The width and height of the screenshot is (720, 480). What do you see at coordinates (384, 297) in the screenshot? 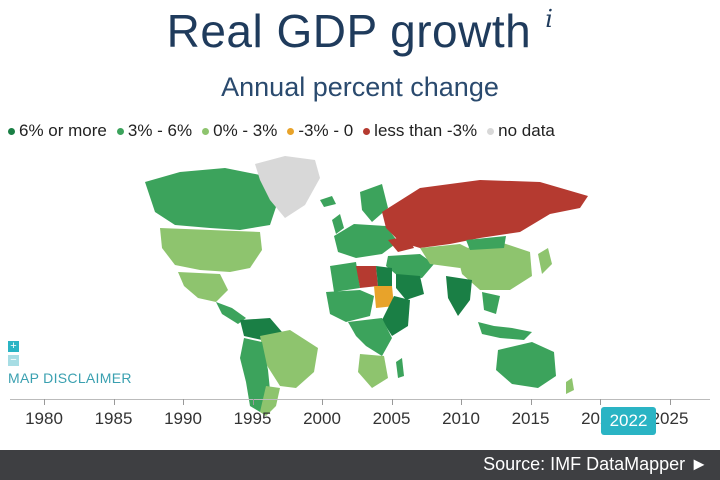
I see `region-sudan` at bounding box center [384, 297].